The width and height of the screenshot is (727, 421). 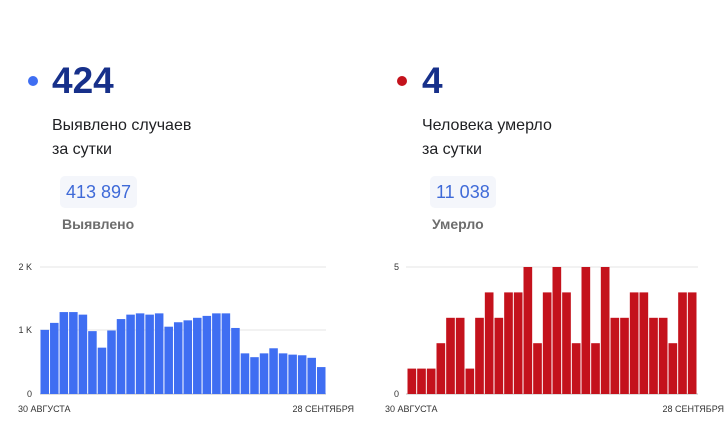 What do you see at coordinates (396, 394) in the screenshot?
I see `deaths-ytick-zero: 0` at bounding box center [396, 394].